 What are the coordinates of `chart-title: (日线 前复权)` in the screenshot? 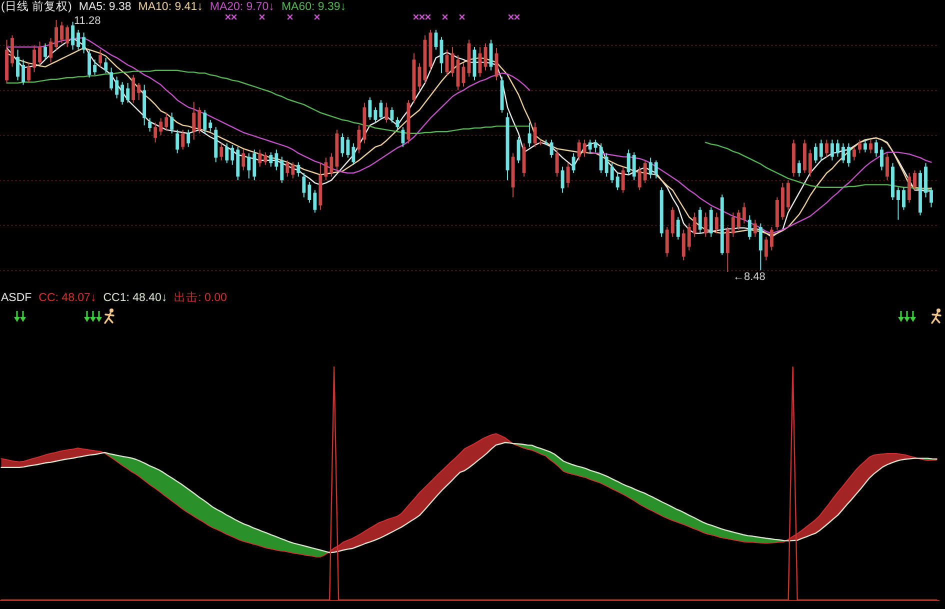 It's located at (36, 7).